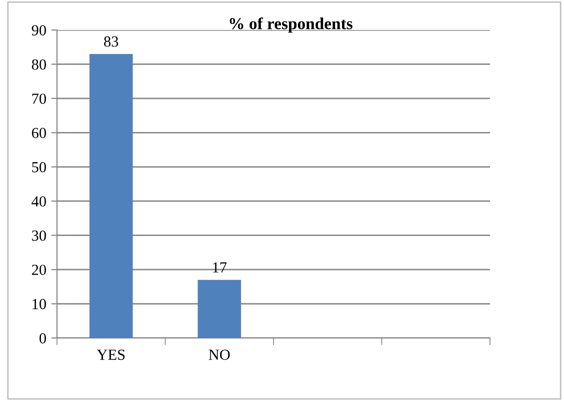  What do you see at coordinates (39, 201) in the screenshot?
I see `y-tick-label: 40` at bounding box center [39, 201].